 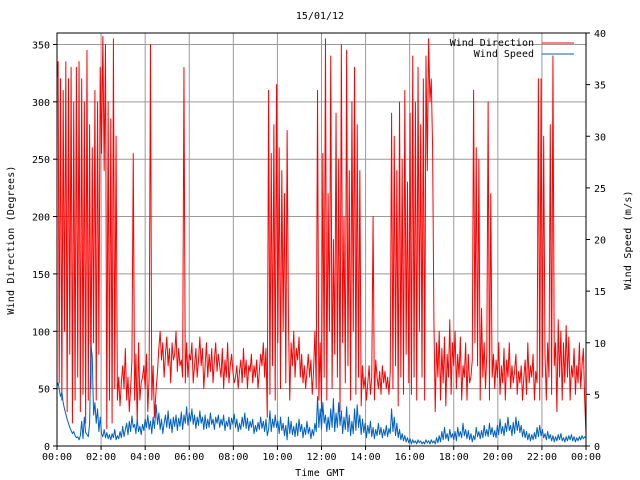 What do you see at coordinates (600, 189) in the screenshot?
I see `right-tick-label: 25` at bounding box center [600, 189].